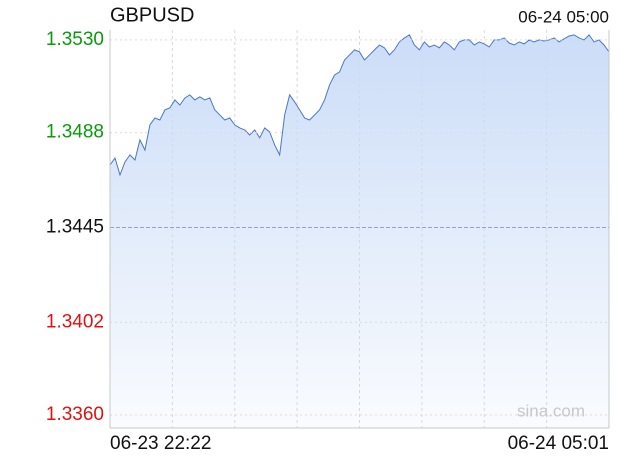 The image size is (620, 460). What do you see at coordinates (152, 15) in the screenshot?
I see `chart-title: GBPUSD` at bounding box center [152, 15].